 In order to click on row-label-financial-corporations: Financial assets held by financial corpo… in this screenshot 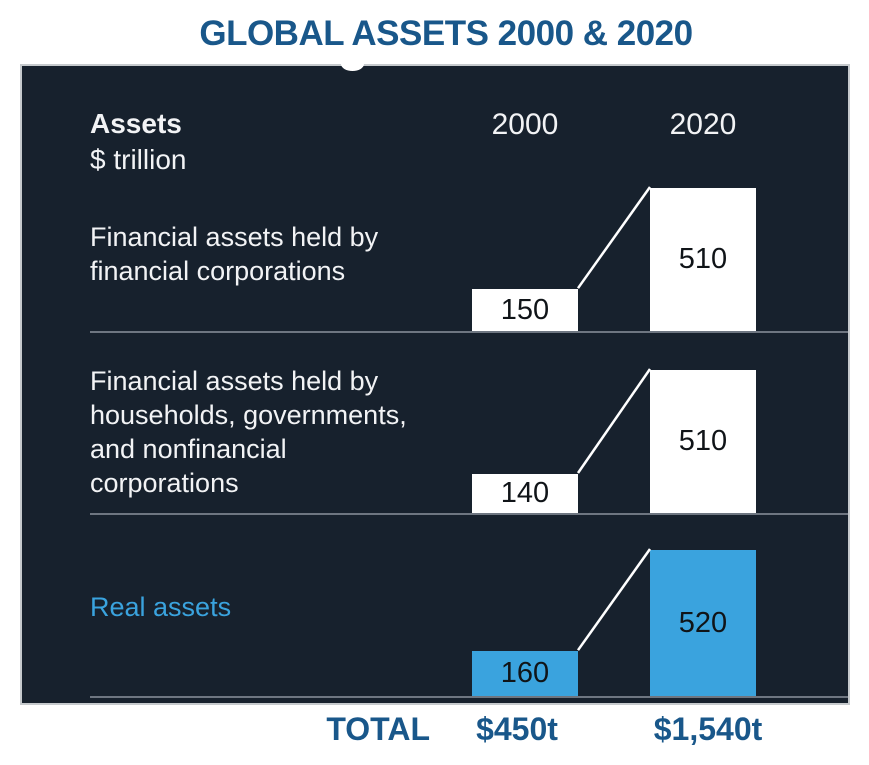, I will do `click(234, 254)`.